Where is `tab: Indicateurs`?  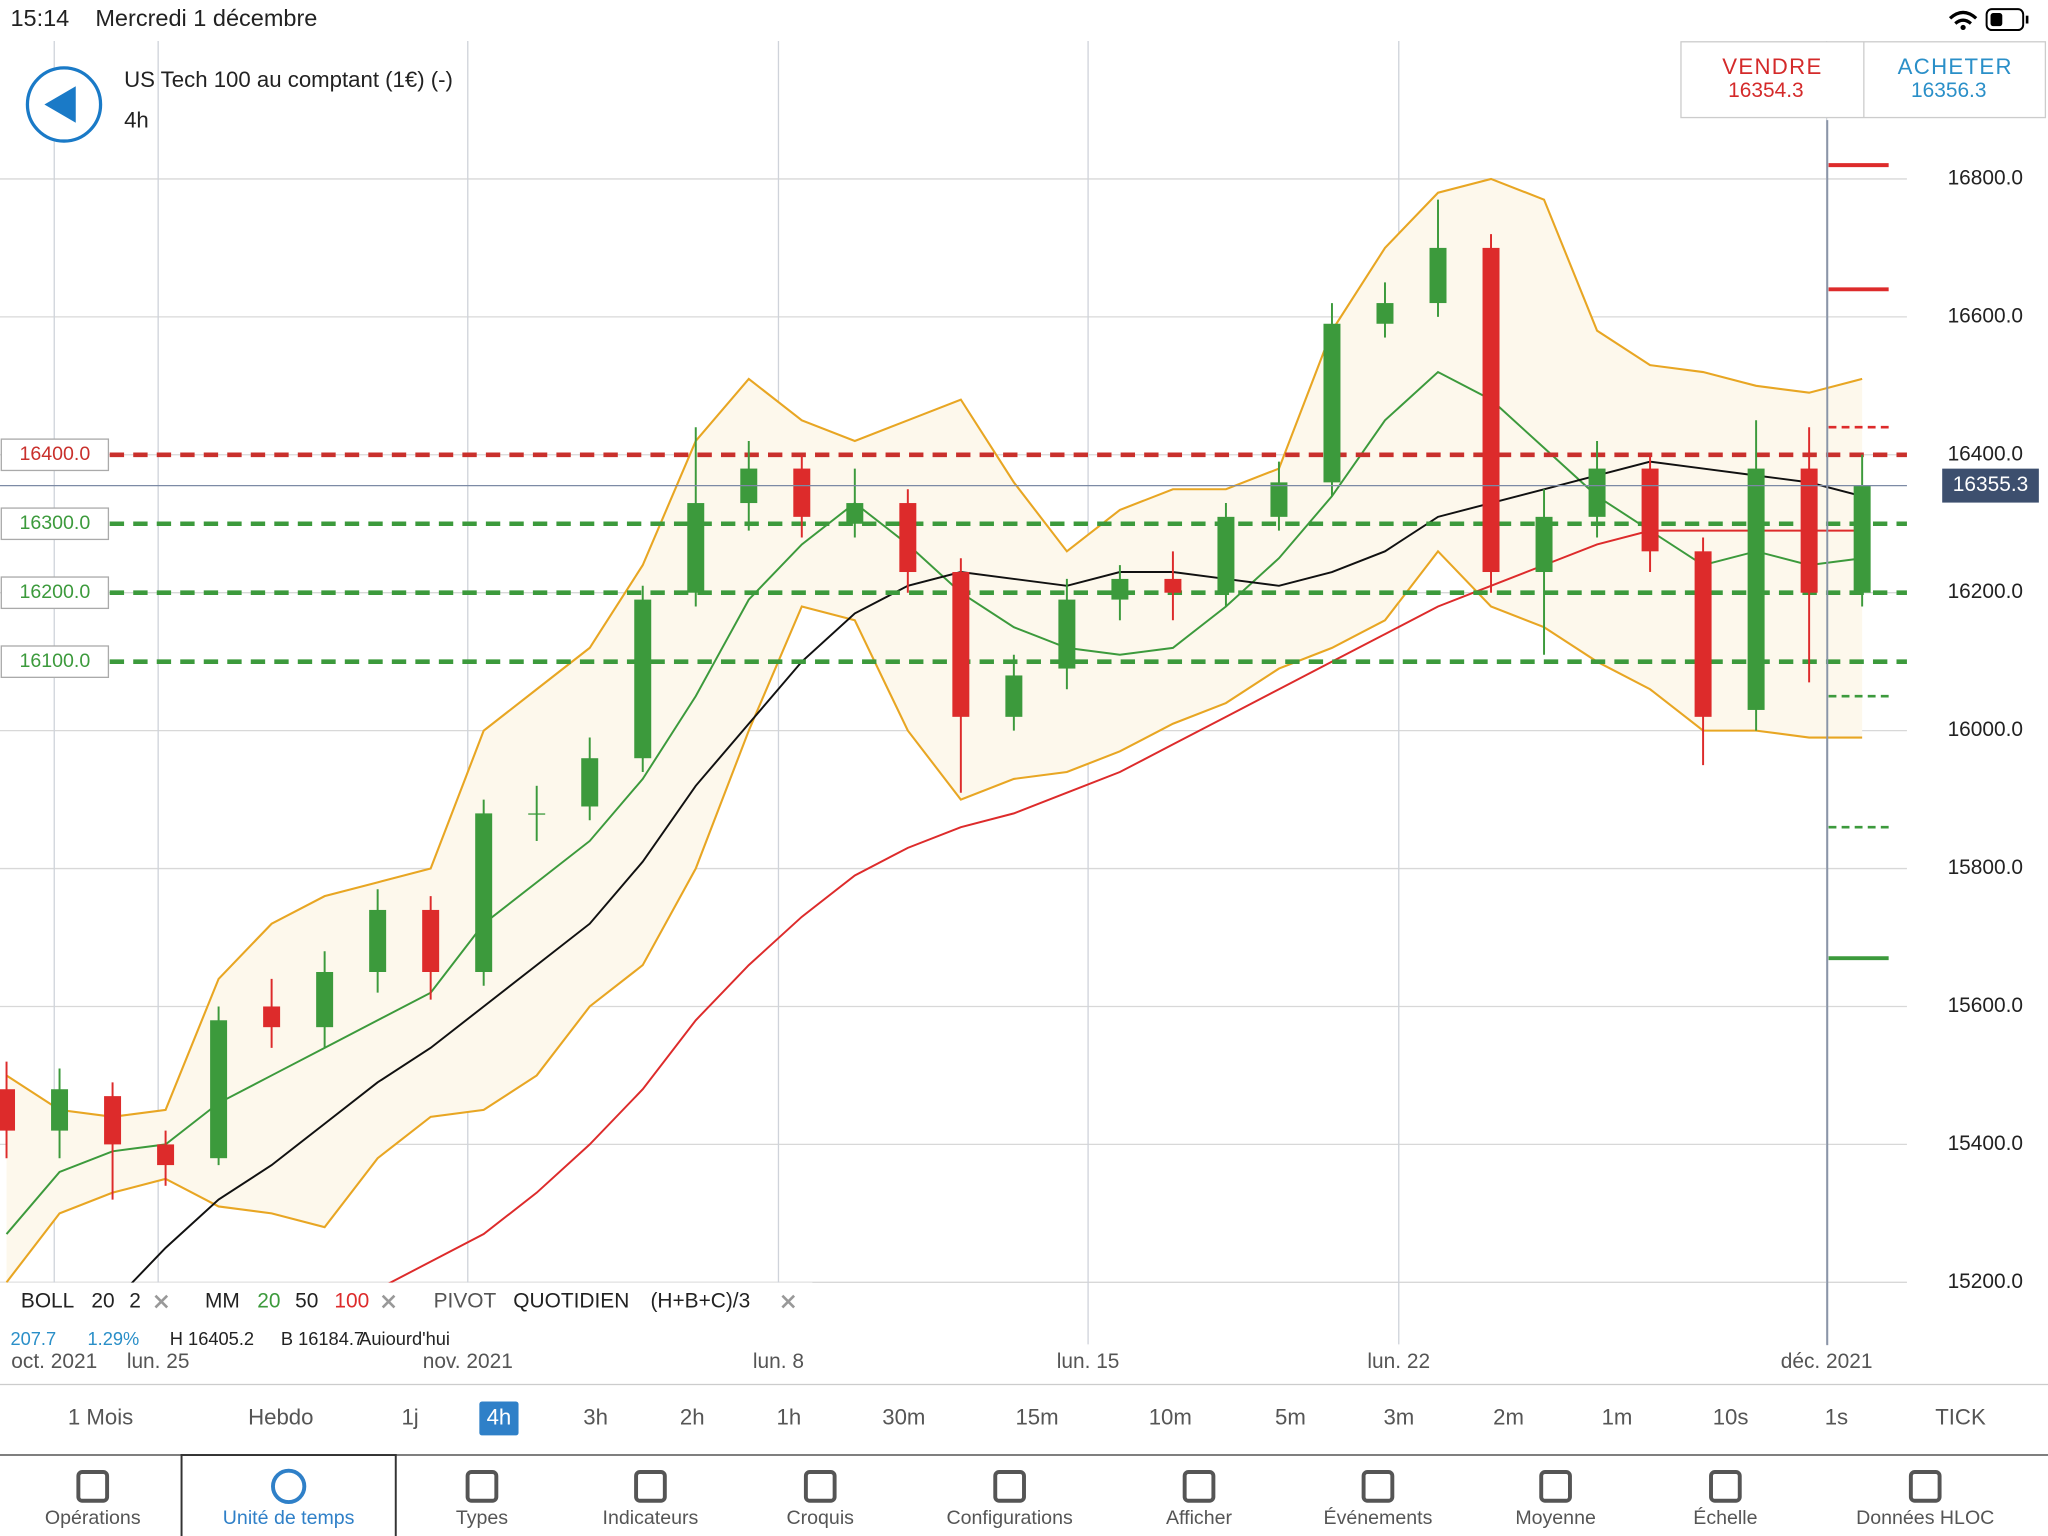
tab: Indicateurs is located at coordinates (651, 1499).